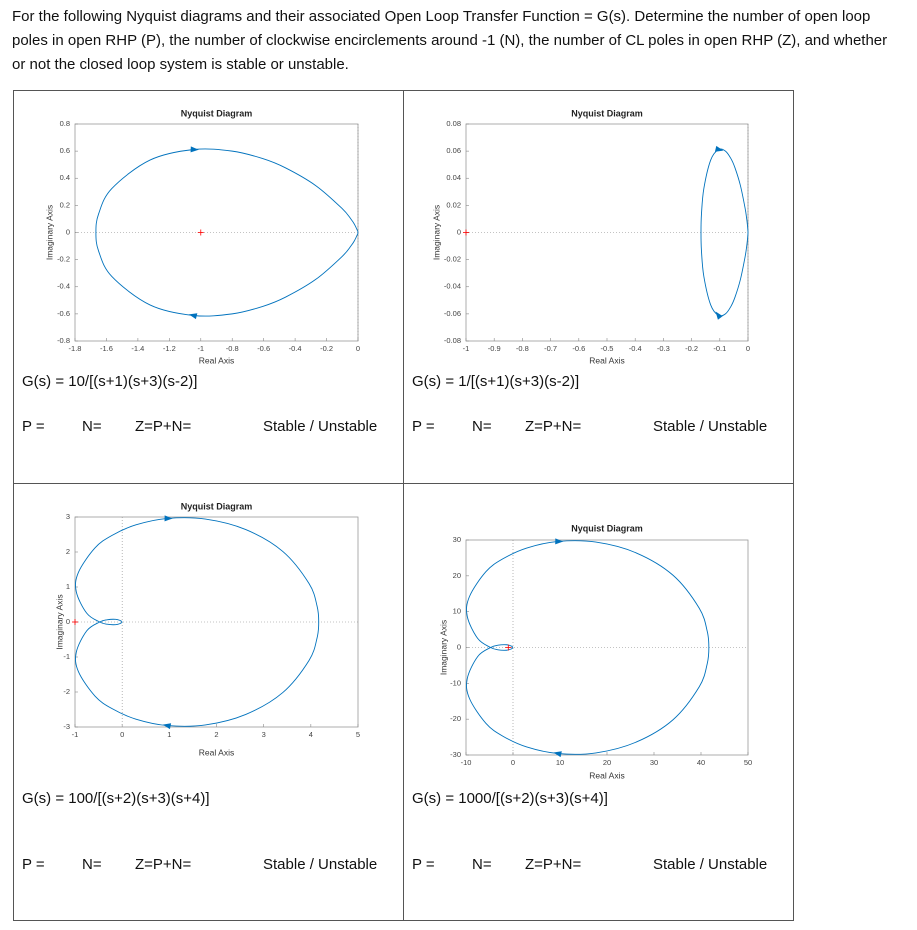 This screenshot has width=917, height=930. What do you see at coordinates (66, 726) in the screenshot?
I see `y-tick-label: -3` at bounding box center [66, 726].